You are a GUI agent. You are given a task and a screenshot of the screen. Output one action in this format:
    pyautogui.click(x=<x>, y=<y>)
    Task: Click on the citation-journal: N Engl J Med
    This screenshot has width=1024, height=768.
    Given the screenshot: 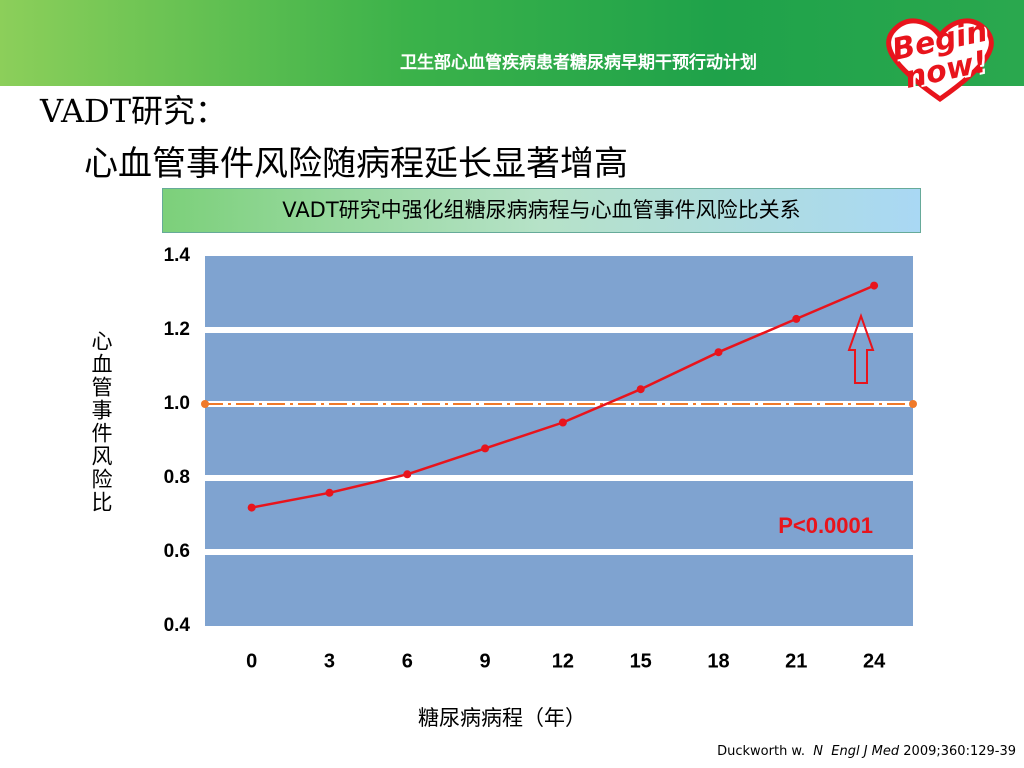 What is the action you would take?
    pyautogui.click(x=856, y=751)
    